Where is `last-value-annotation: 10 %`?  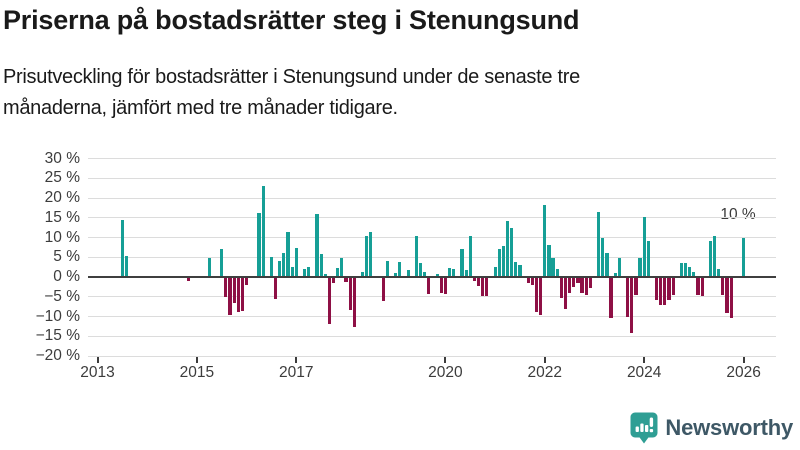 last-value-annotation: 10 % is located at coordinates (738, 214).